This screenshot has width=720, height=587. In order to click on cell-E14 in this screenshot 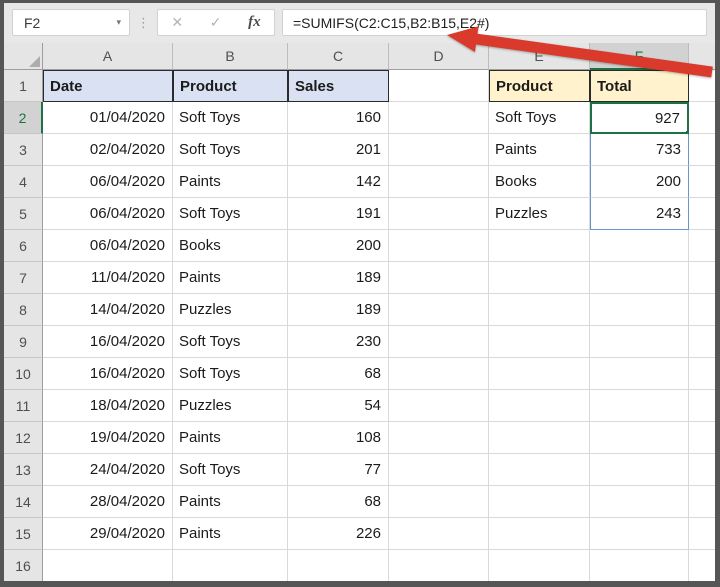, I will do `click(539, 502)`.